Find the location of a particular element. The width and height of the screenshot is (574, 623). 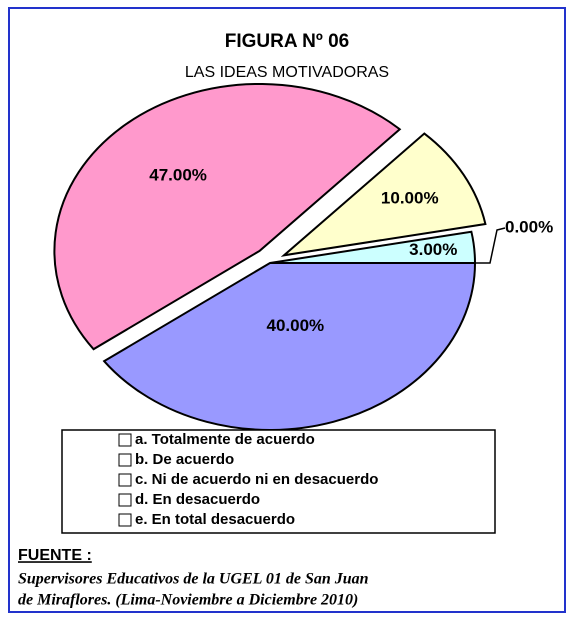

pie-slice is located at coordinates (383, 194).